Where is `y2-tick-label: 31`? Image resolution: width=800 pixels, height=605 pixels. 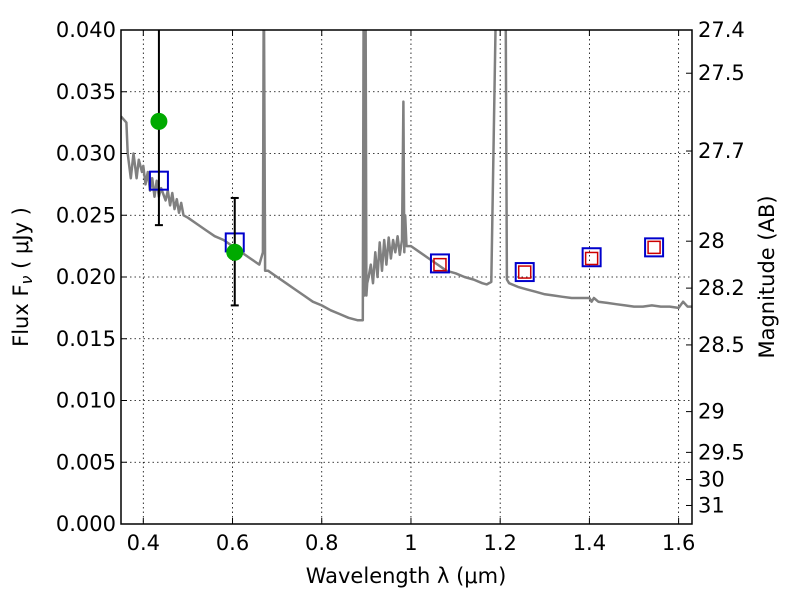 y2-tick-label: 31 is located at coordinates (711, 505).